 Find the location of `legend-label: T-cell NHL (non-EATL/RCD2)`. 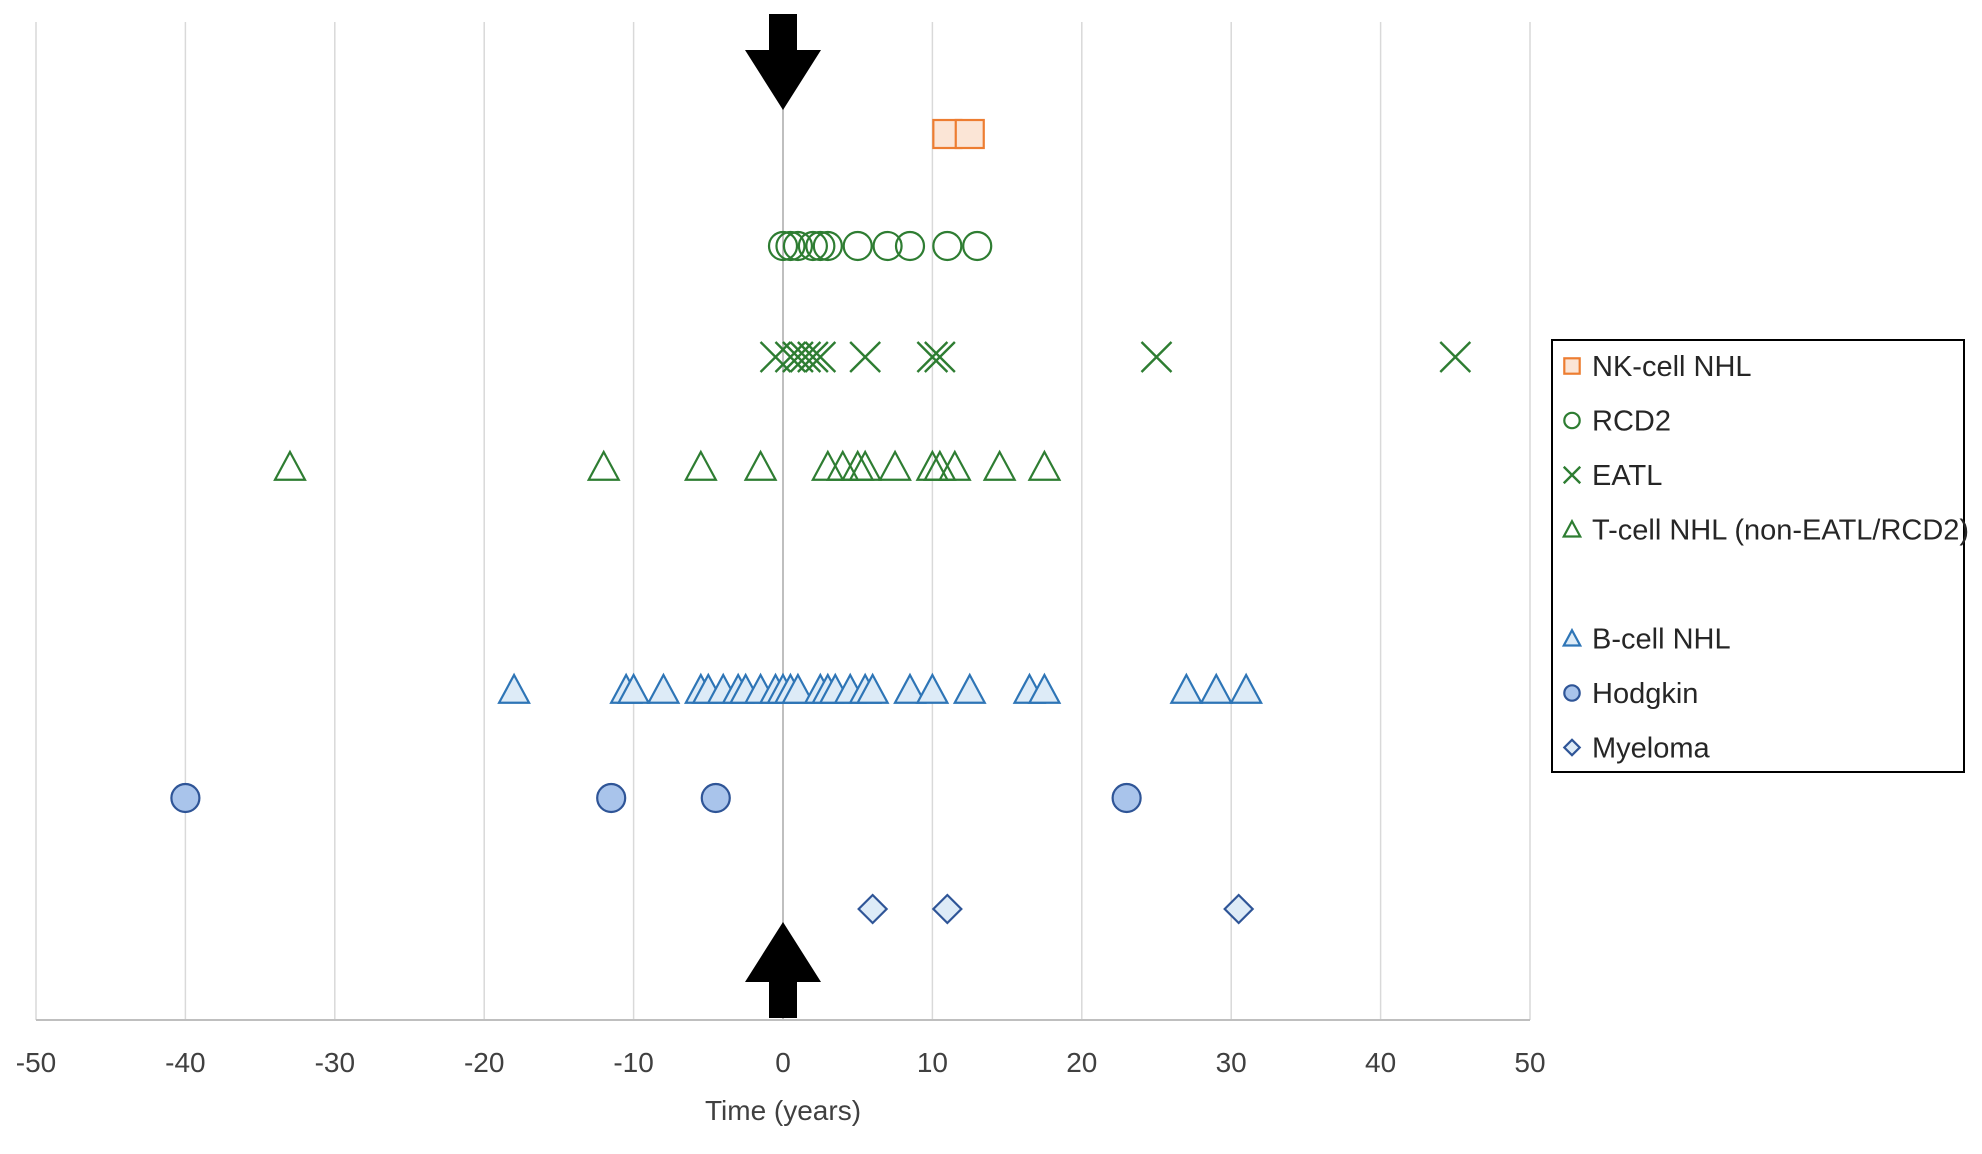

legend-label: T-cell NHL (non-EATL/RCD2) is located at coordinates (1780, 531).